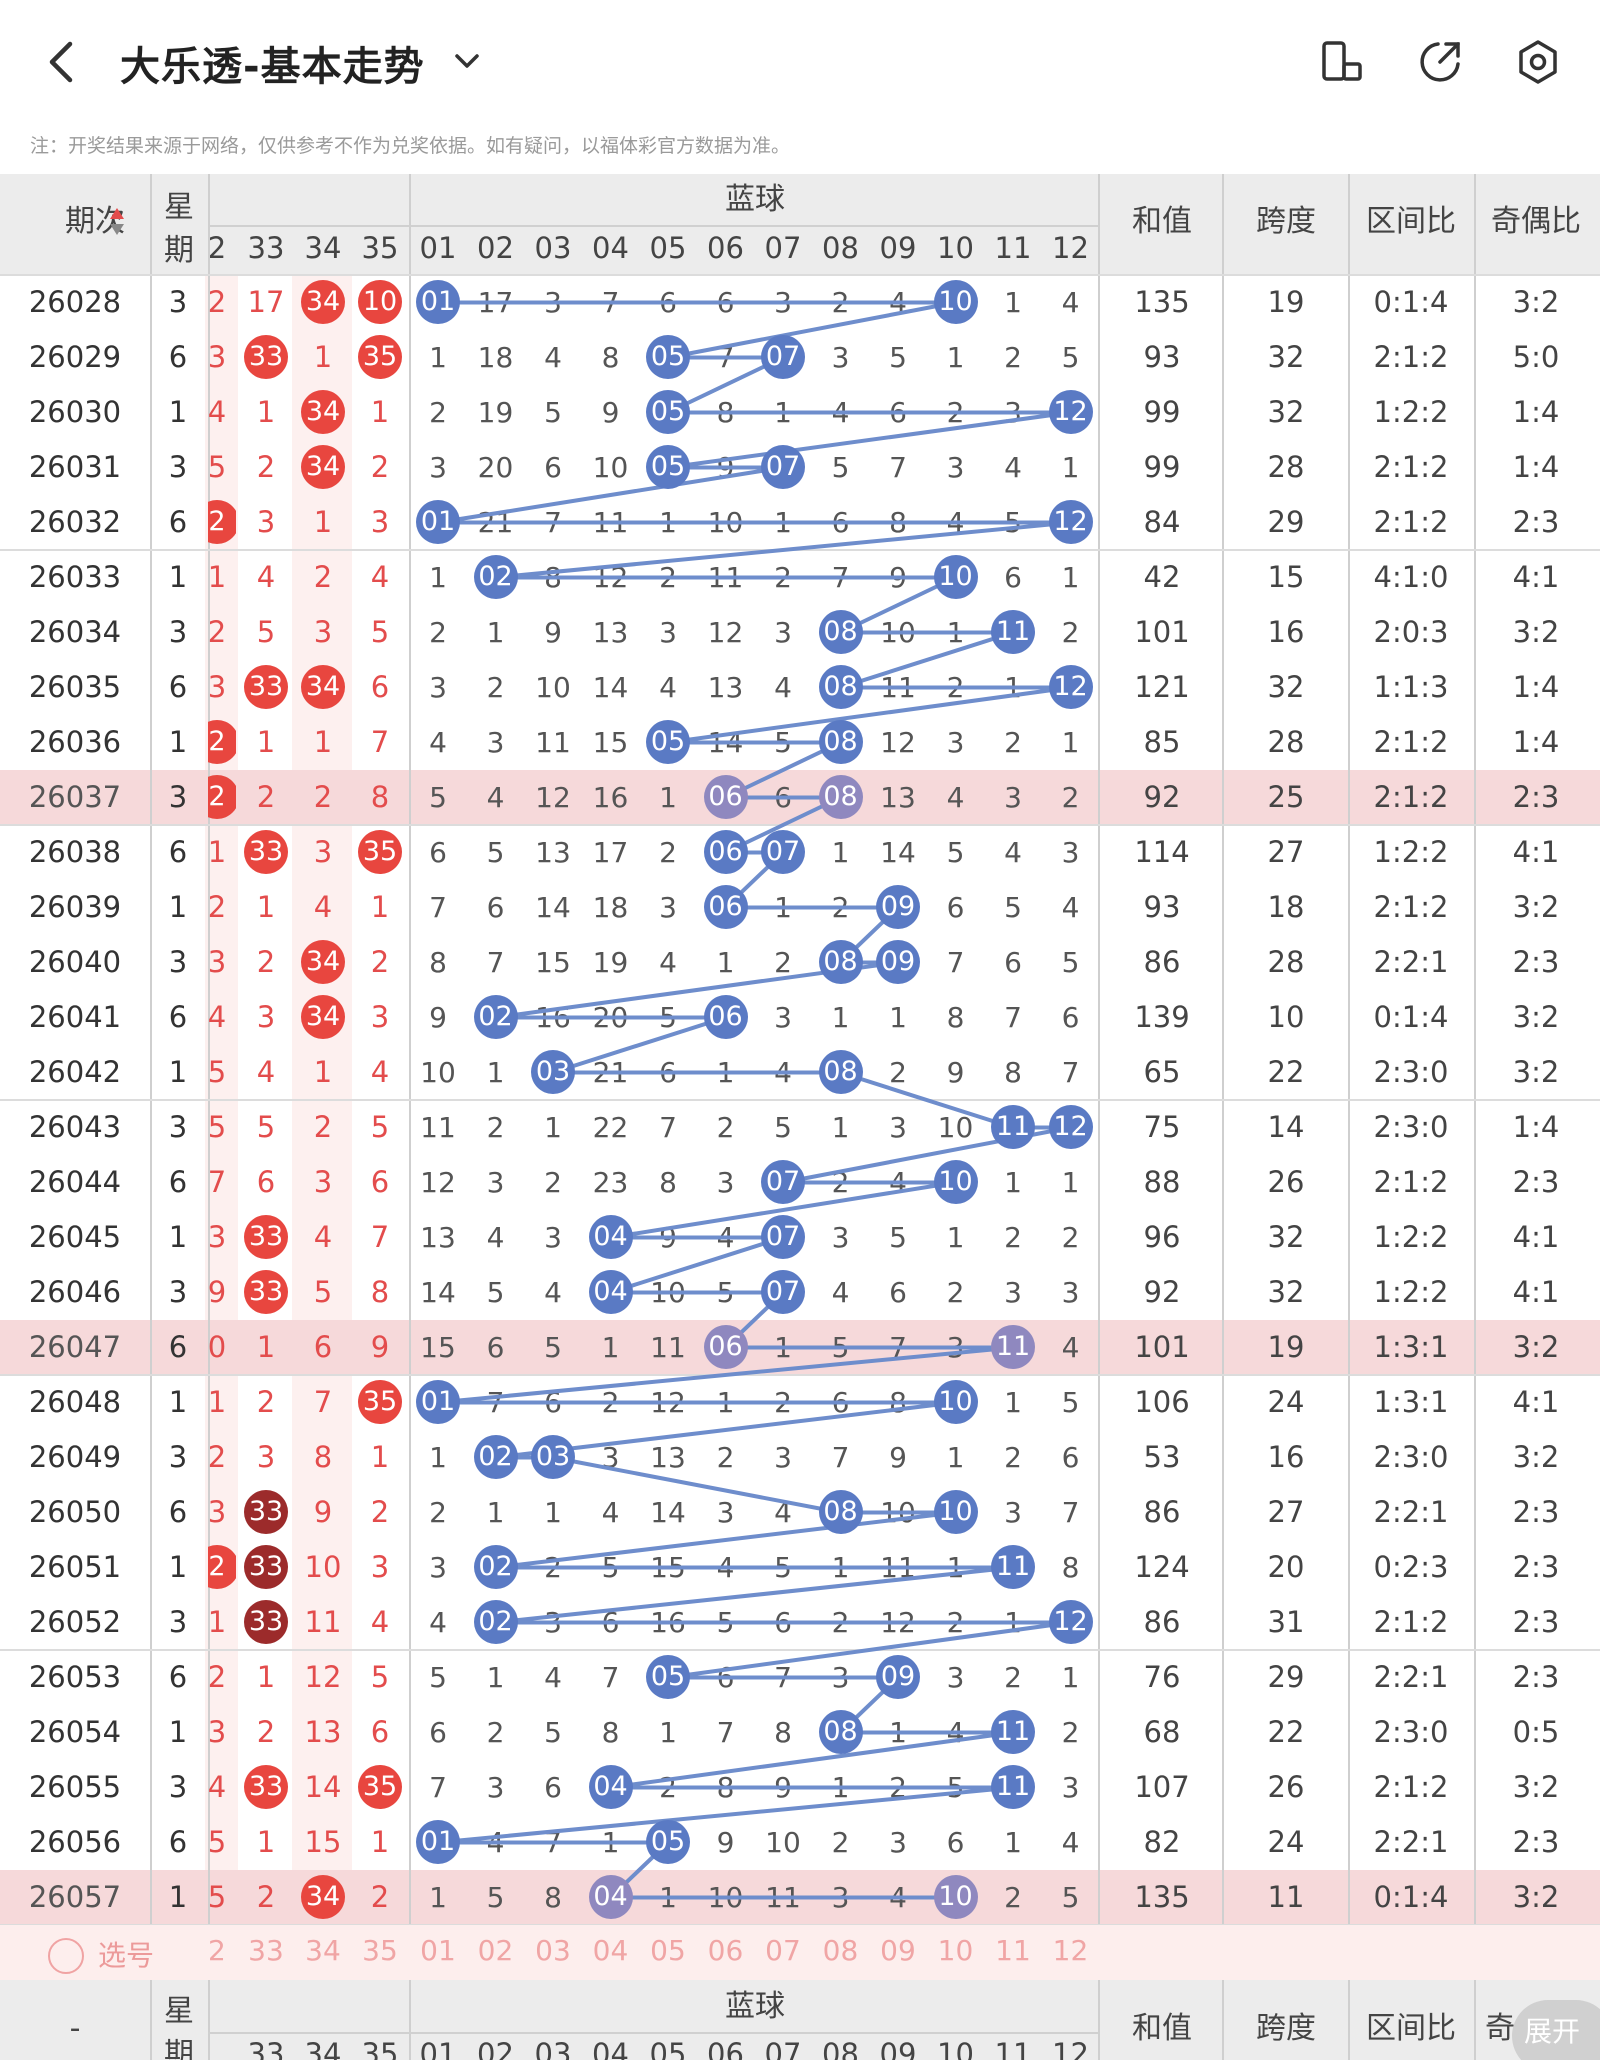 This screenshot has width=1600, height=2060. What do you see at coordinates (553, 248) in the screenshot?
I see `blue-col-header: 03` at bounding box center [553, 248].